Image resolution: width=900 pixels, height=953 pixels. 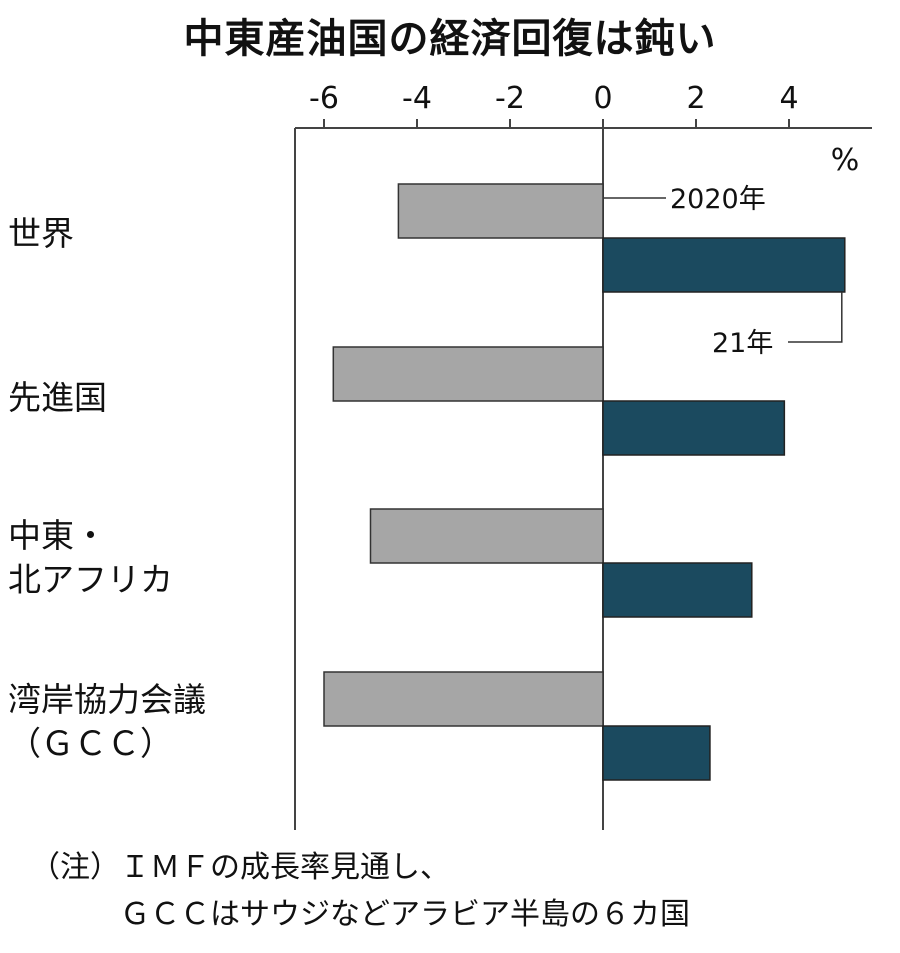 I want to click on category-label-line: 先進国, so click(x=57, y=397).